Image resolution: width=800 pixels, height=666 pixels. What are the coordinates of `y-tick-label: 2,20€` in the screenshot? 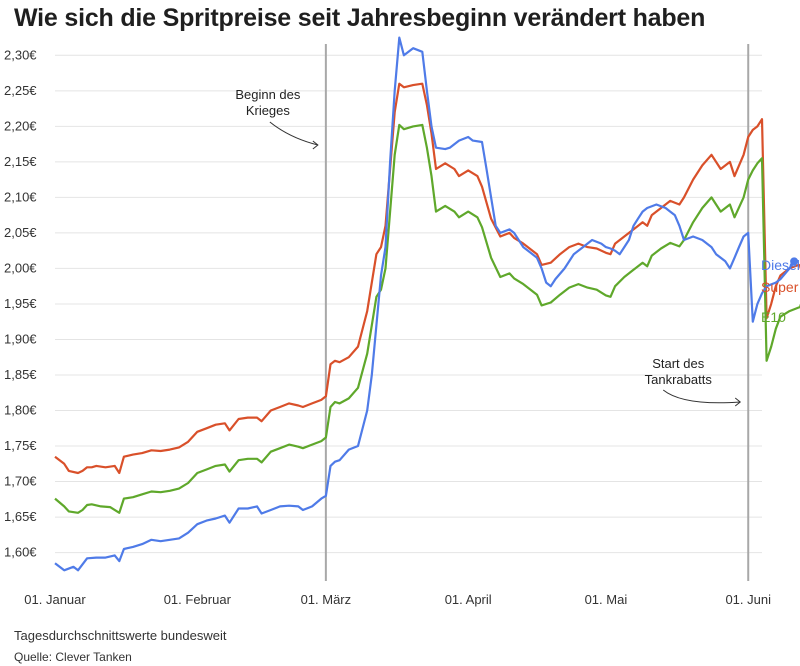 It's located at (20, 125).